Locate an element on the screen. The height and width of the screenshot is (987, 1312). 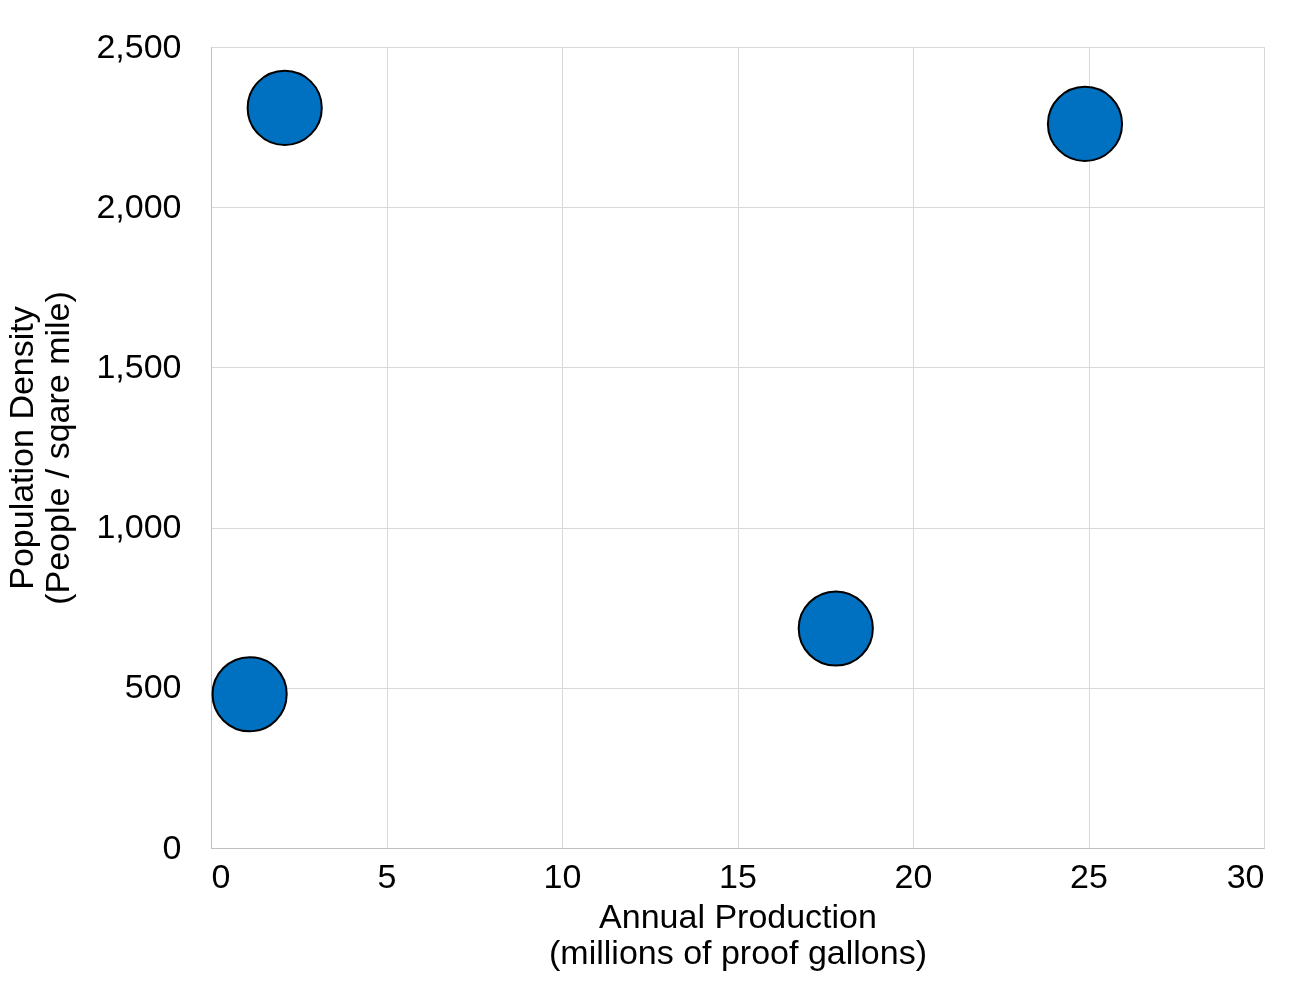
x-tick-label: 30 is located at coordinates (1245, 875).